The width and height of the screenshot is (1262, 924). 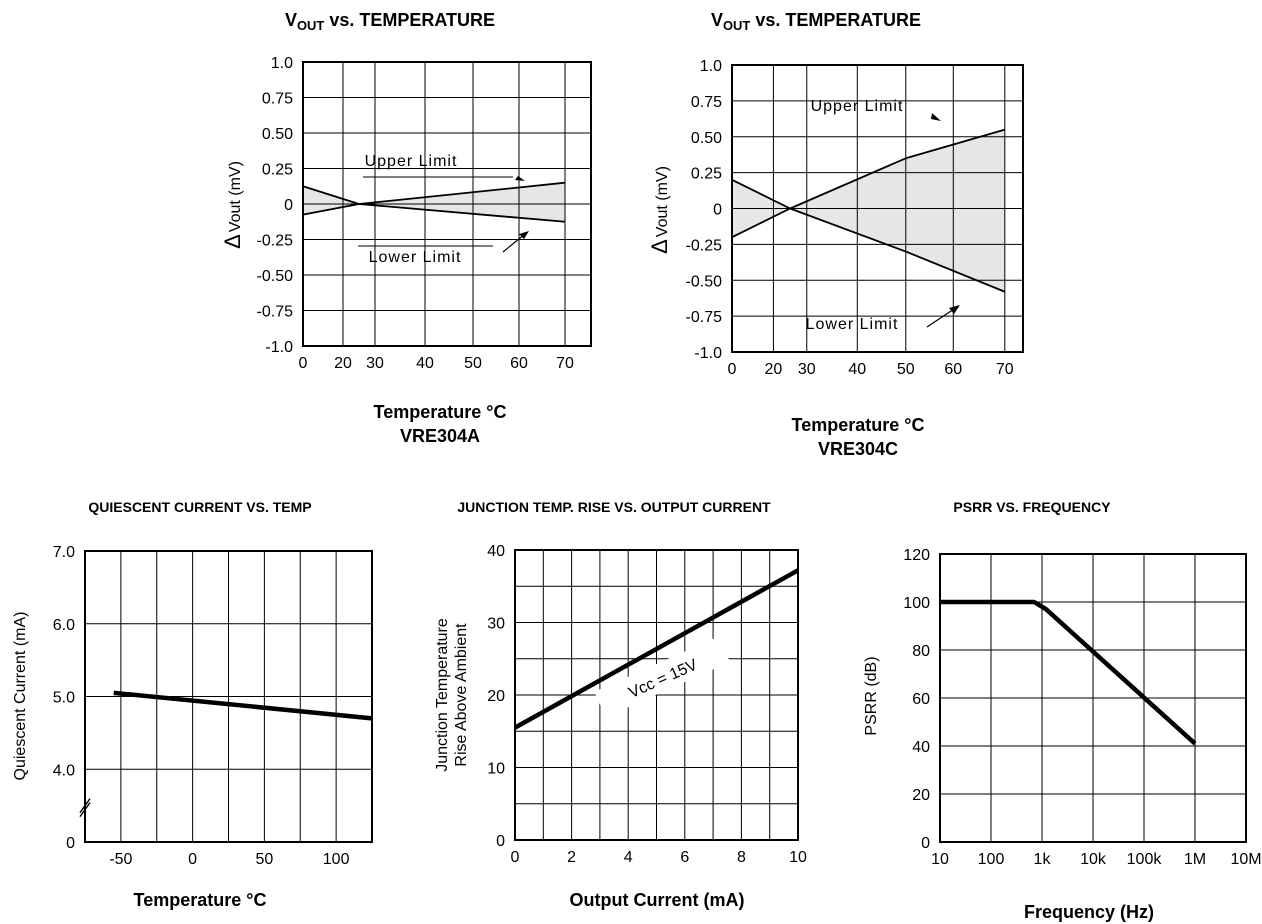 I want to click on x-tick-label: 8, so click(x=741, y=857).